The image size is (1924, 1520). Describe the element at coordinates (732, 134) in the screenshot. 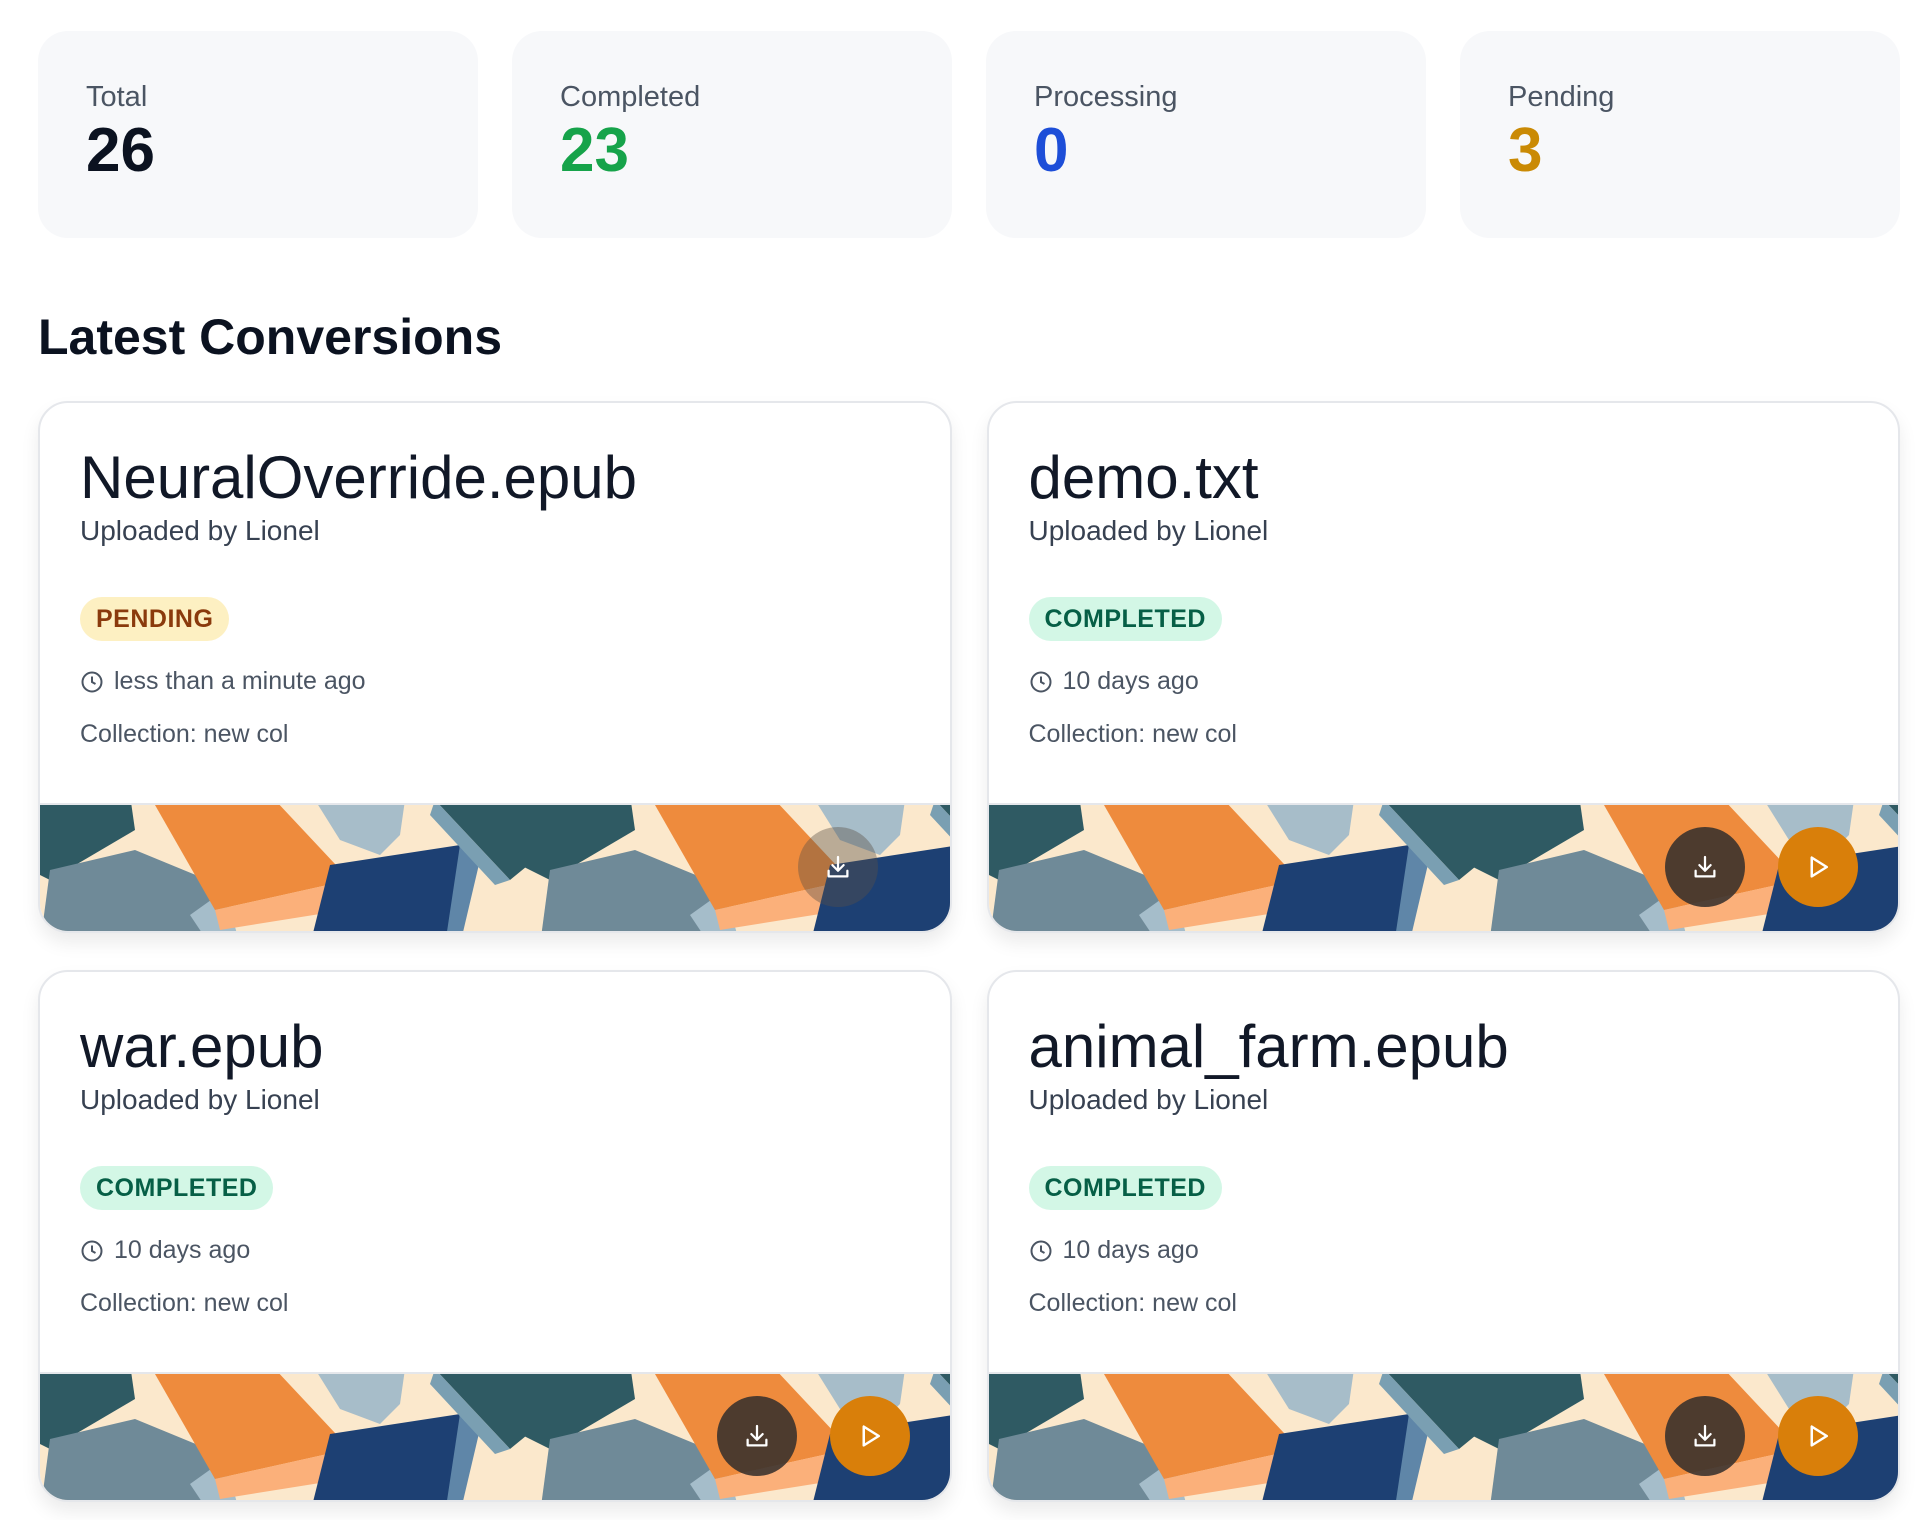

I see `stat-card-completed: Completed 23` at that location.